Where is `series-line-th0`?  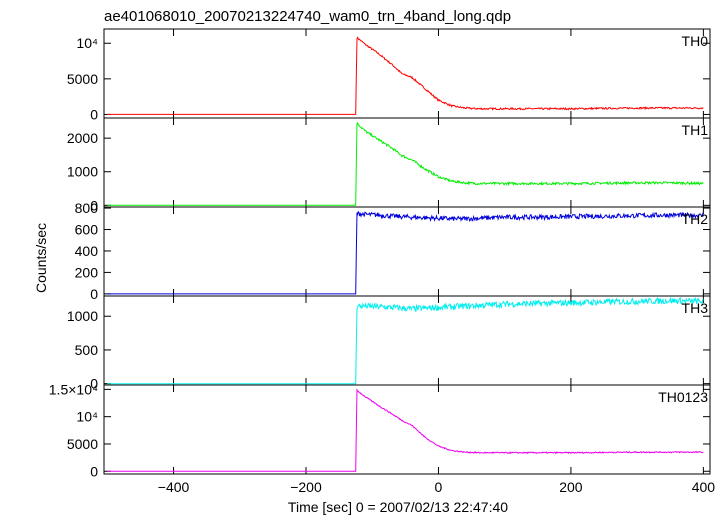 series-line-th0 is located at coordinates (405, 75).